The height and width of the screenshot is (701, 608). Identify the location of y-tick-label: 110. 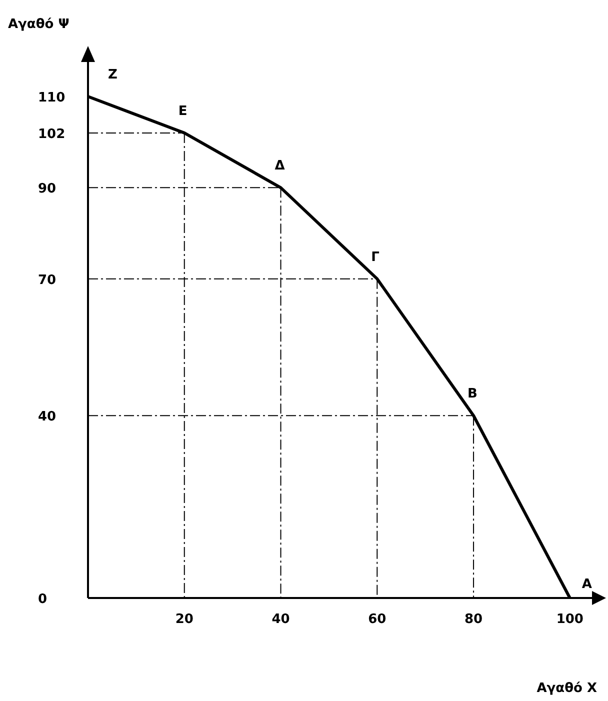
(52, 98).